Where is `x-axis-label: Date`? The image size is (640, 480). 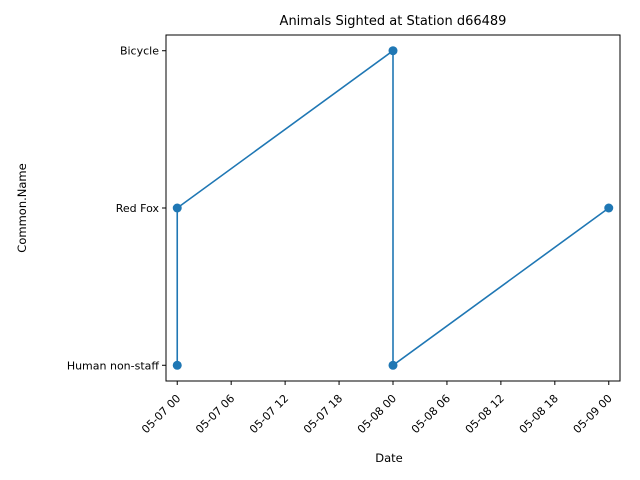 x-axis-label: Date is located at coordinates (389, 458).